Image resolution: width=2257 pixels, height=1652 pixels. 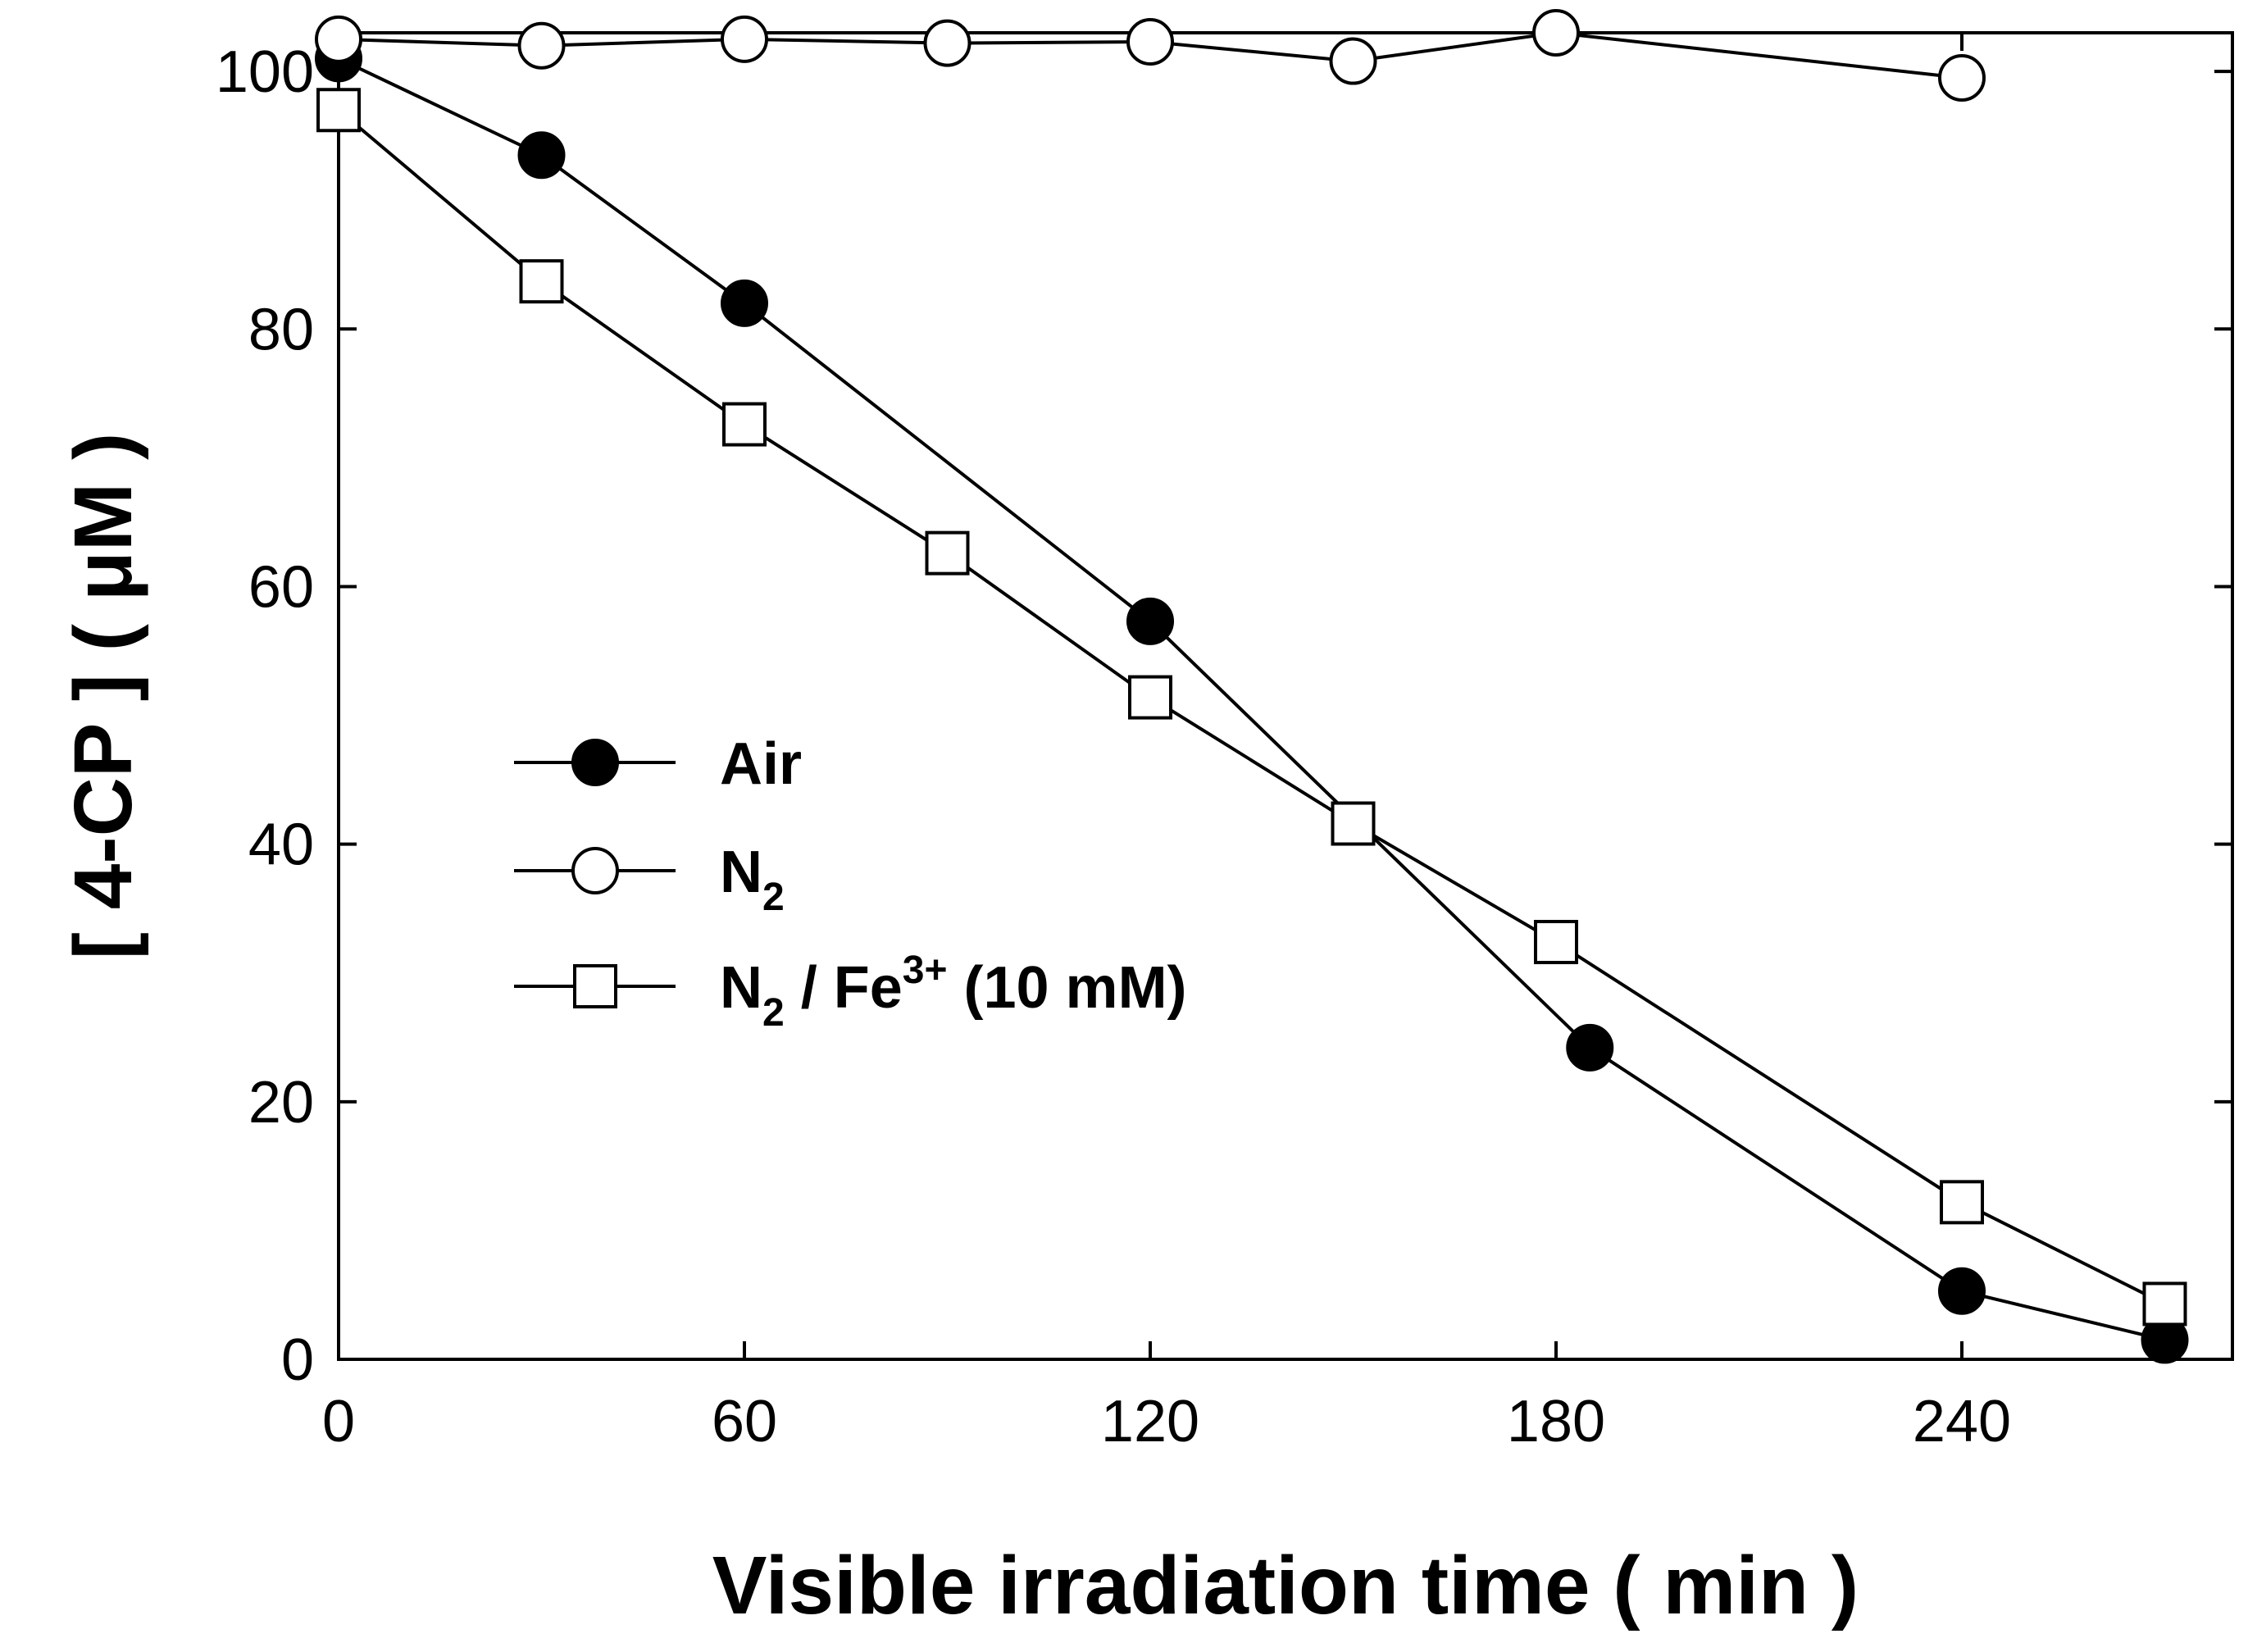 What do you see at coordinates (281, 1102) in the screenshot?
I see `y-tick-label: 20` at bounding box center [281, 1102].